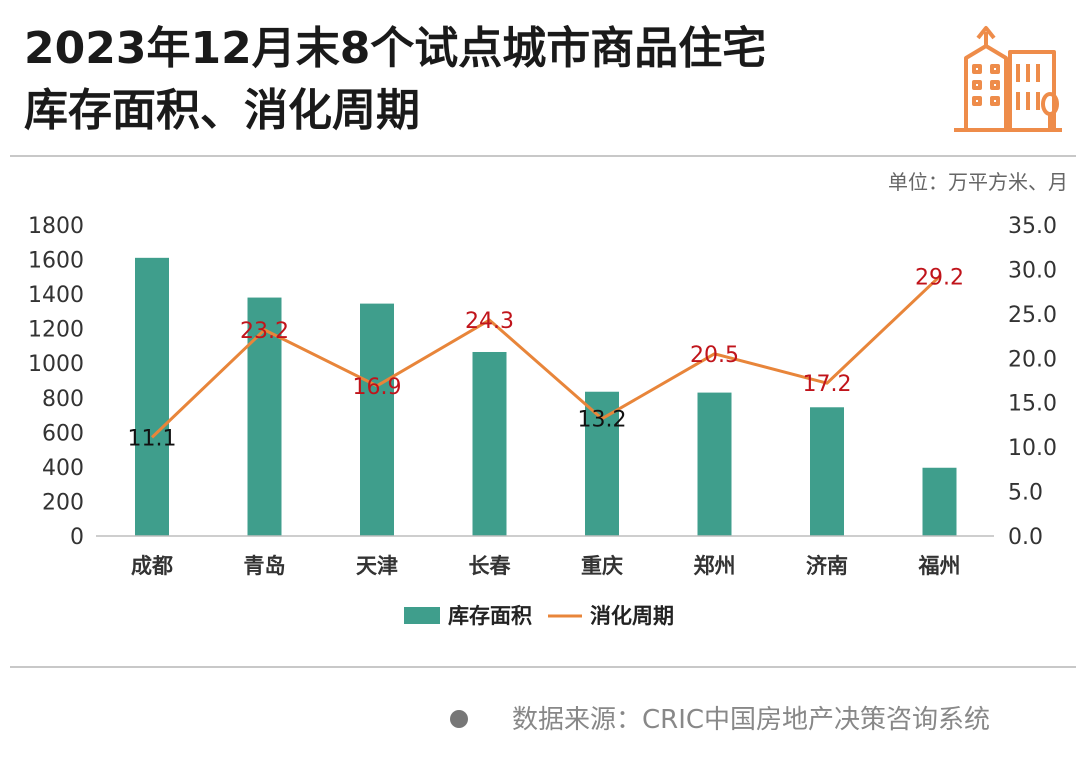 This screenshot has height=770, width=1080. What do you see at coordinates (1032, 404) in the screenshot?
I see `y-right-tick-label: 15.0` at bounding box center [1032, 404].